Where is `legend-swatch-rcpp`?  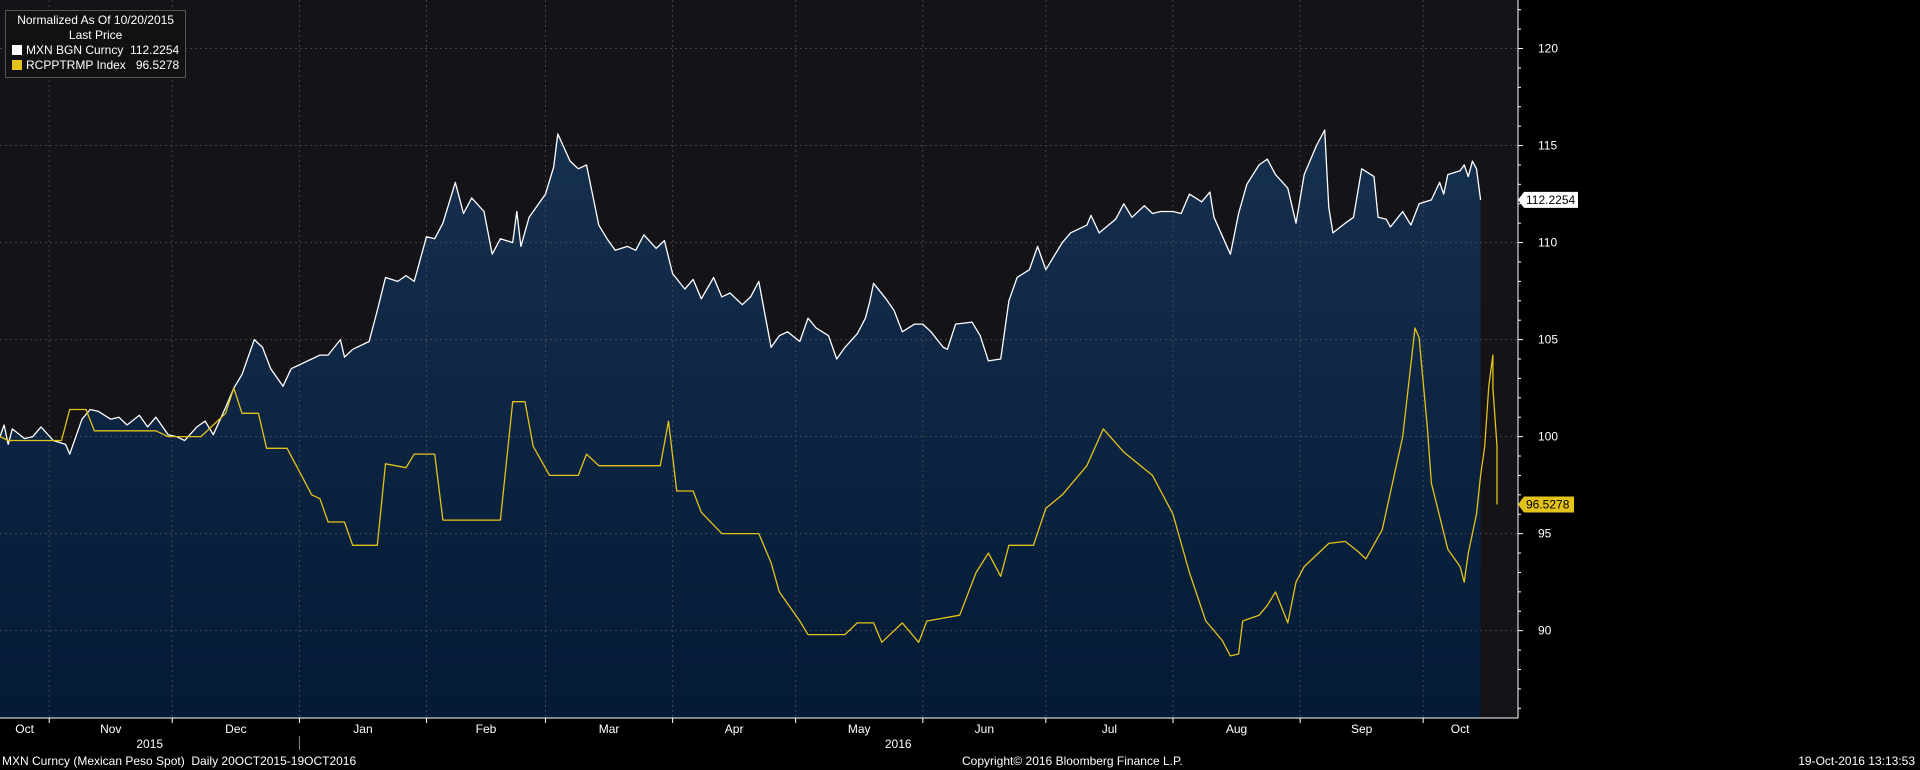 legend-swatch-rcpp is located at coordinates (17, 65).